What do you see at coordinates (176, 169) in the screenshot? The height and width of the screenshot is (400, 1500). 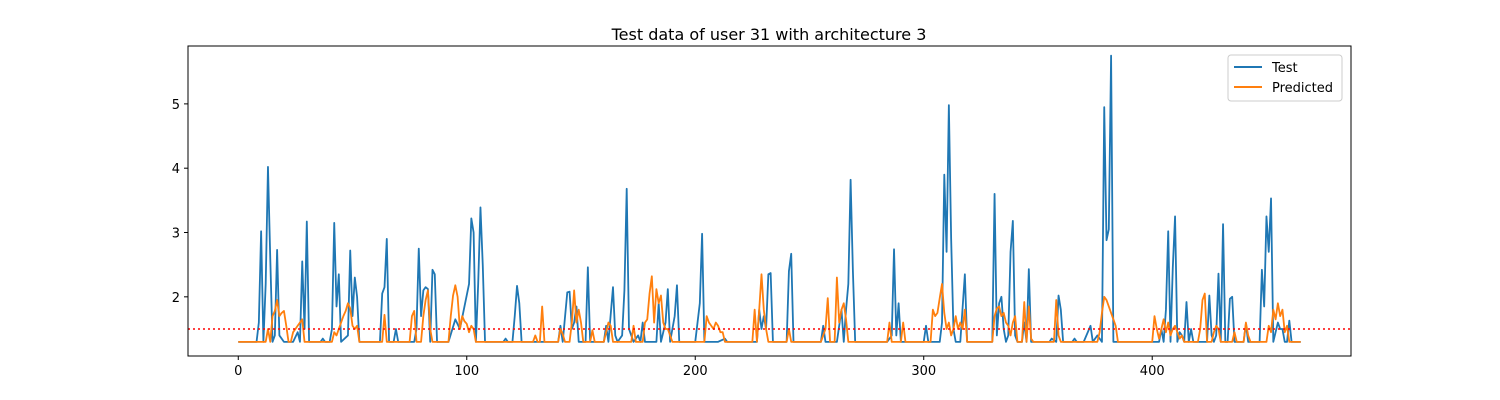 I see `y-tick-label: 4` at bounding box center [176, 169].